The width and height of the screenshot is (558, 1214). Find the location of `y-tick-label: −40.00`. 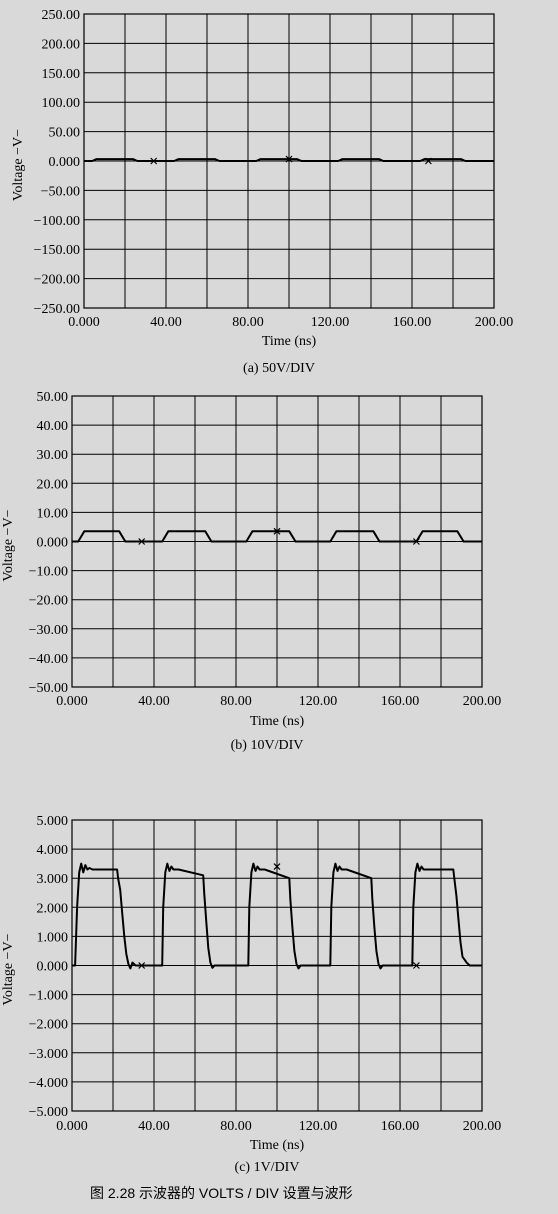

y-tick-label: −40.00 is located at coordinates (48, 659).